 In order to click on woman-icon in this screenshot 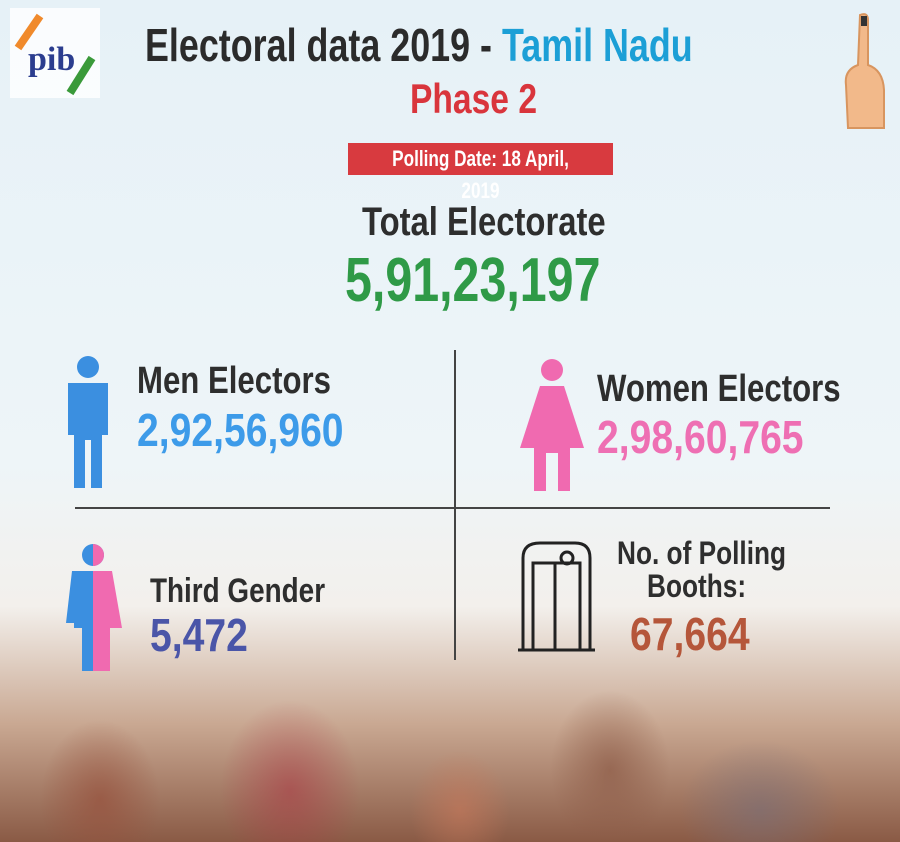, I will do `click(552, 425)`.